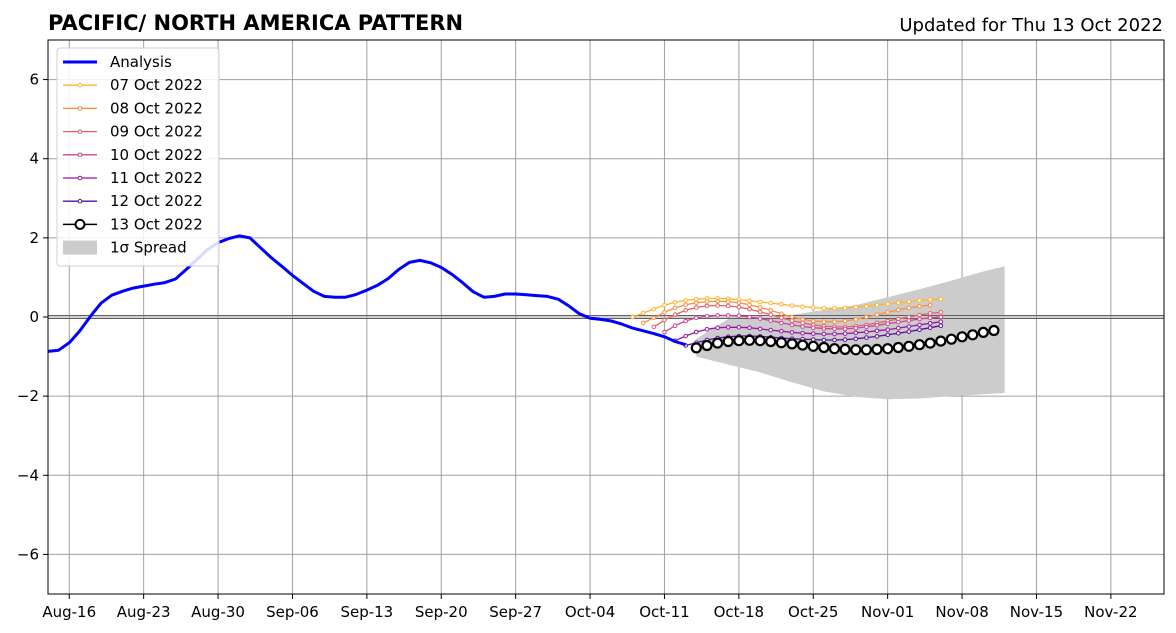 The image size is (1176, 633). I want to click on x-tick-label: Nov-22, so click(1110, 612).